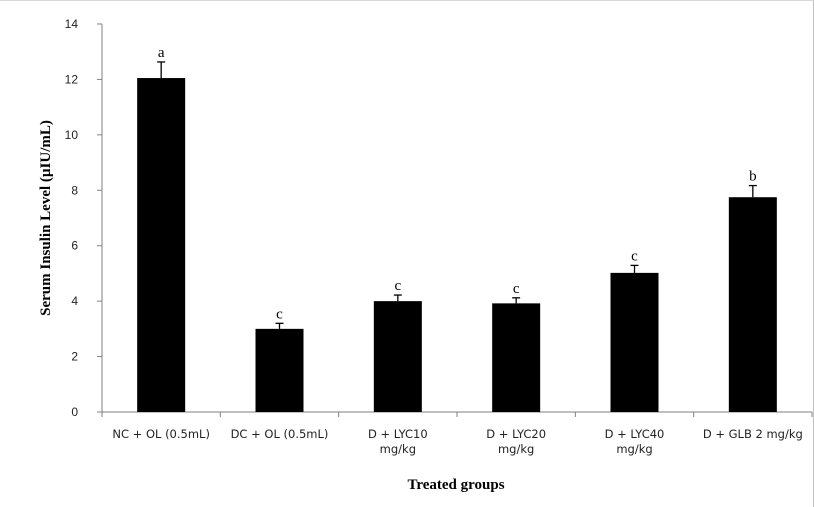 The image size is (814, 507). Describe the element at coordinates (635, 441) in the screenshot. I see `x-tick-label: D + LYC40 mg/kg` at that location.